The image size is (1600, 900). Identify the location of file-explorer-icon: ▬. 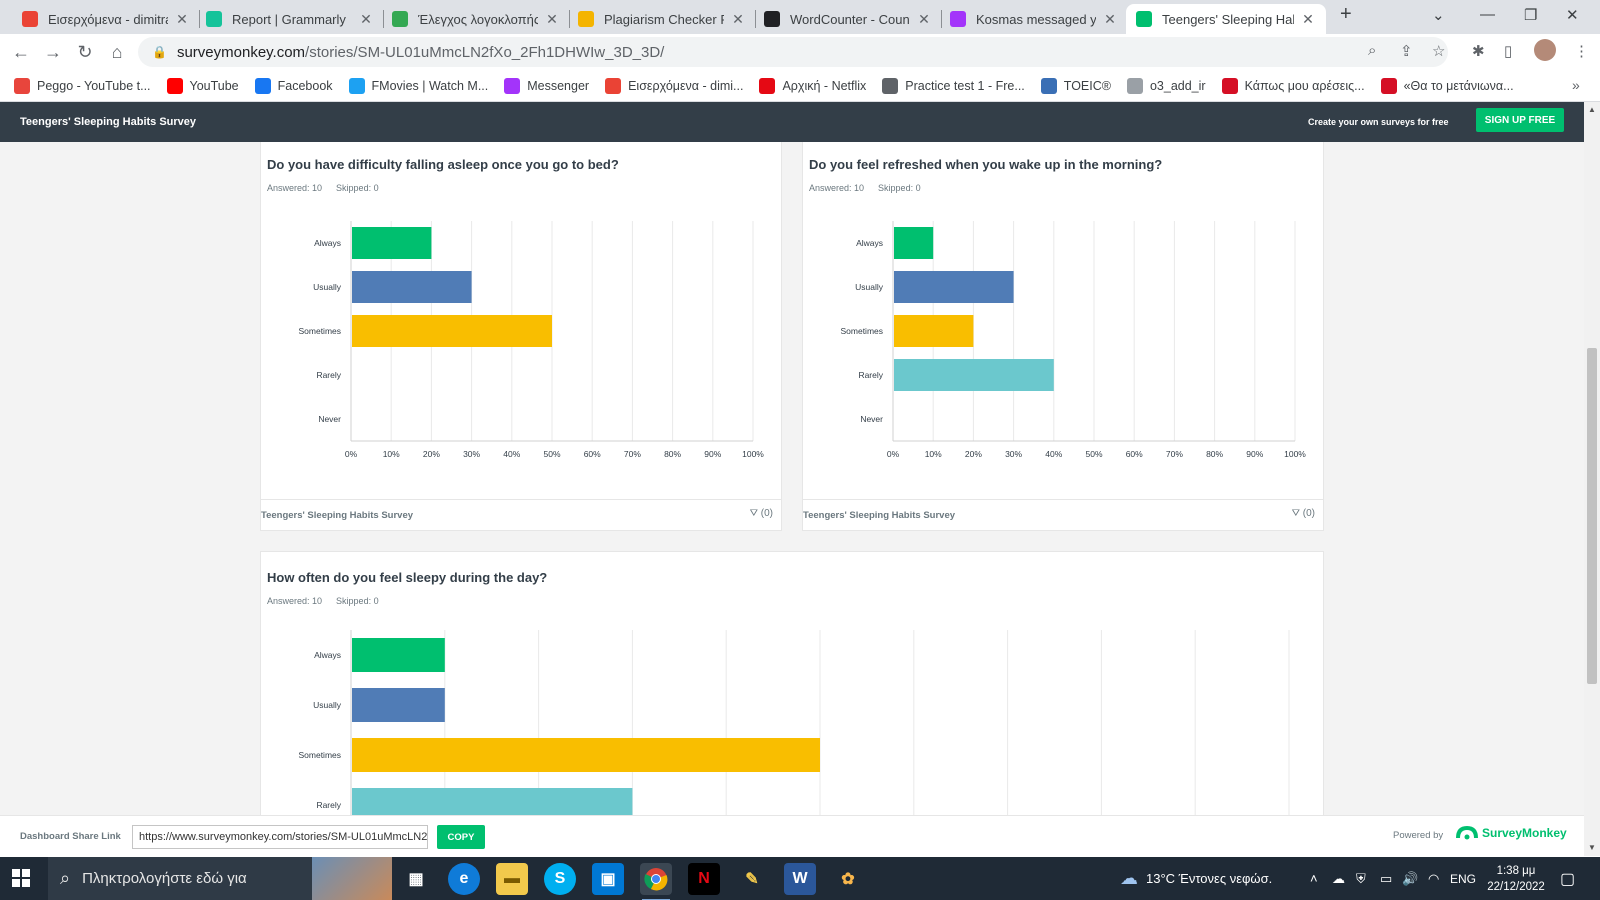
(512, 879).